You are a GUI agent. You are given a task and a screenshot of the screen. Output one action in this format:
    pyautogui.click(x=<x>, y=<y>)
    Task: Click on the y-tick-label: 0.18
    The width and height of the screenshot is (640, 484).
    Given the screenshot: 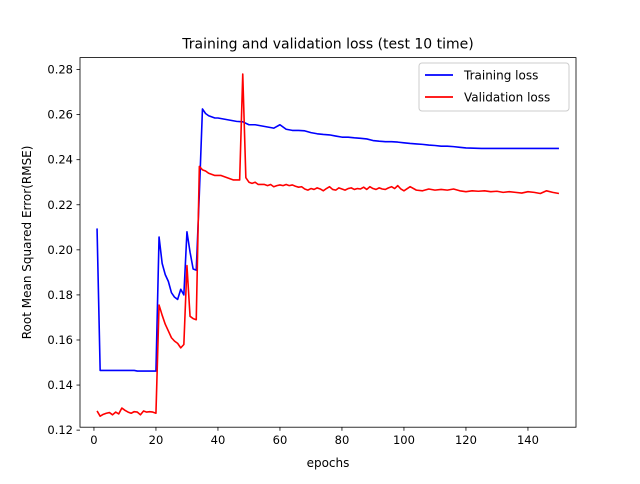 What is the action you would take?
    pyautogui.click(x=60, y=295)
    